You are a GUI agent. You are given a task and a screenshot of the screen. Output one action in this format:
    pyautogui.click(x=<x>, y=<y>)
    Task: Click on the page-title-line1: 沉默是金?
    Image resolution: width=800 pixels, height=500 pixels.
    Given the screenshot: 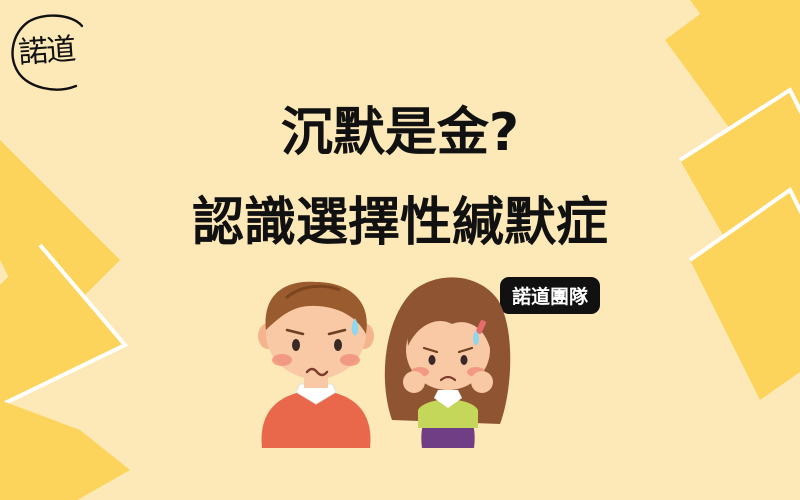 What is the action you would take?
    pyautogui.click(x=400, y=133)
    